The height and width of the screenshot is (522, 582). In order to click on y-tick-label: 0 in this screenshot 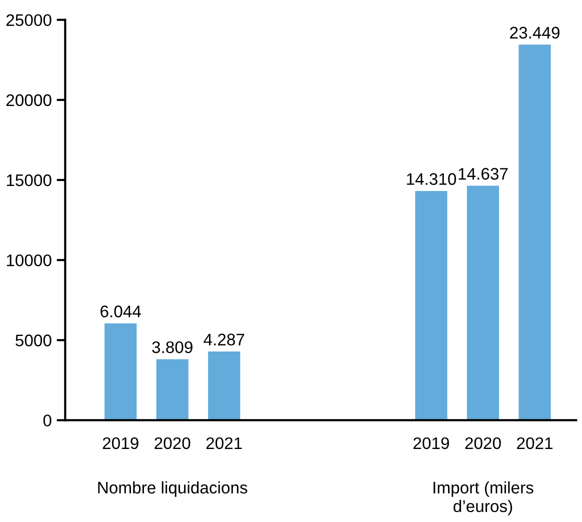, I will do `click(47, 420)`.